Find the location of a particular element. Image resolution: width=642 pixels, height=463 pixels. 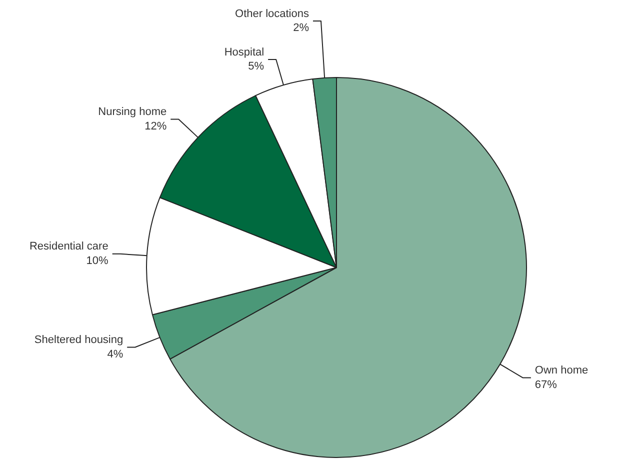

data-label: 2% is located at coordinates (301, 28).